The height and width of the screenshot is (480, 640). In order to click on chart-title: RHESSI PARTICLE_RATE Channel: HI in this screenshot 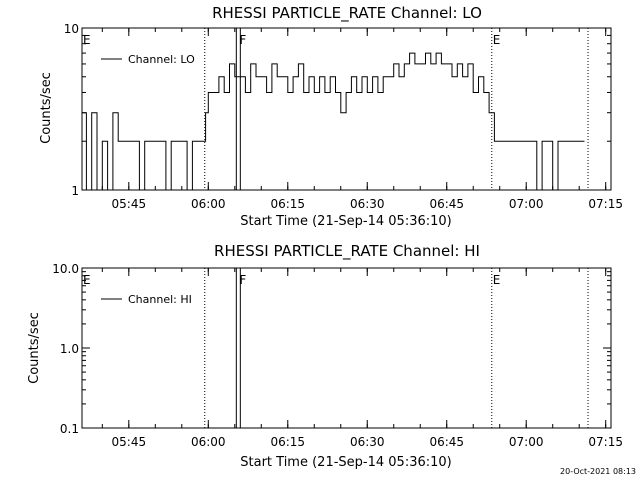, I will do `click(347, 251)`.